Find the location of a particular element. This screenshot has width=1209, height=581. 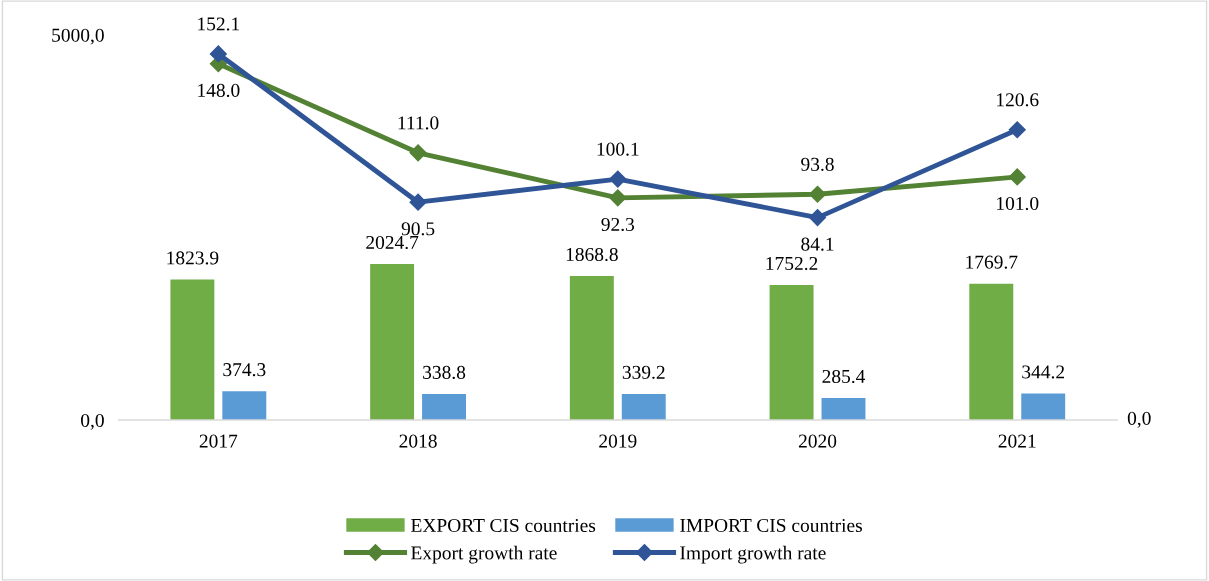

legend-label: Export growth rate is located at coordinates (484, 554).